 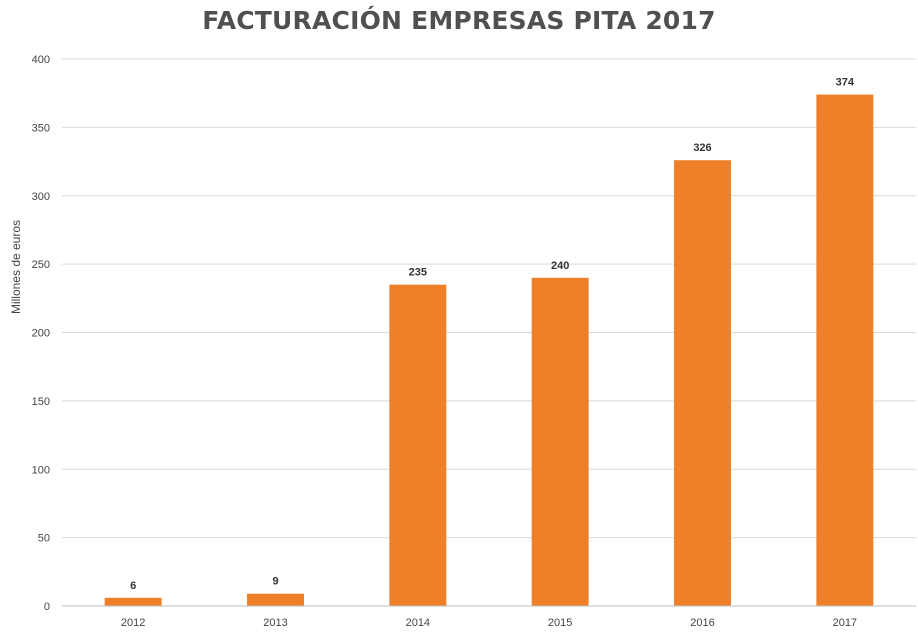 What do you see at coordinates (845, 83) in the screenshot?
I see `data-label: 374` at bounding box center [845, 83].